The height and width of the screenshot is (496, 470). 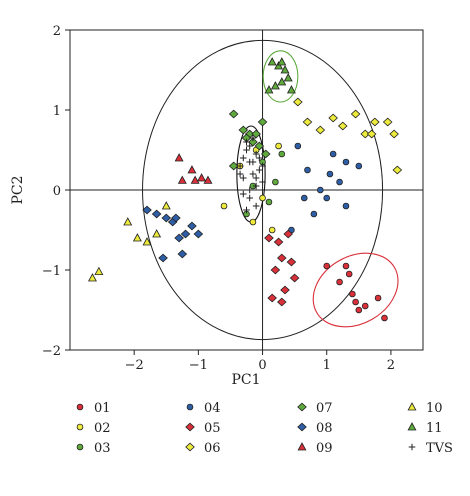 I want to click on y-axis: −2 −1 0 1 2, so click(x=56, y=191).